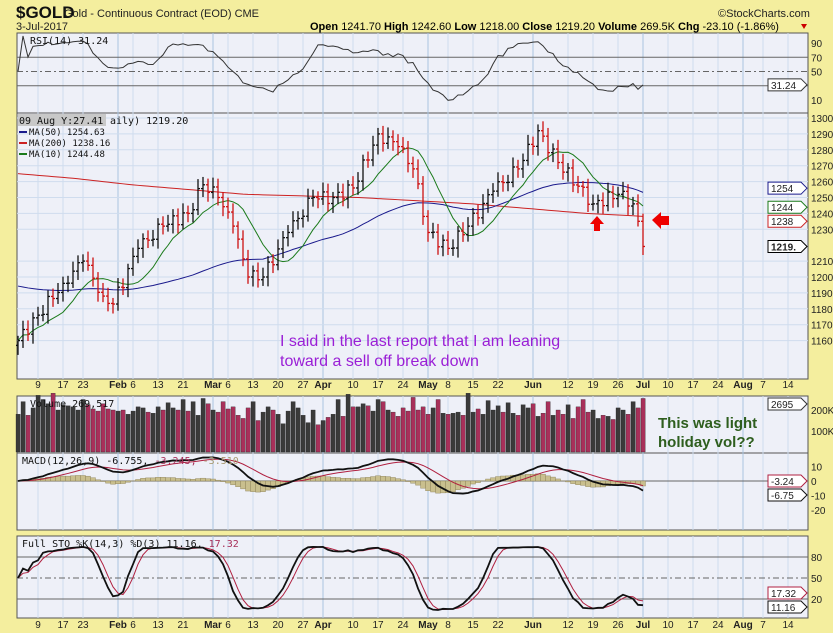 The height and width of the screenshot is (633, 833). What do you see at coordinates (69, 41) in the screenshot?
I see `rsi-label: RSI(14) 31.24` at bounding box center [69, 41].